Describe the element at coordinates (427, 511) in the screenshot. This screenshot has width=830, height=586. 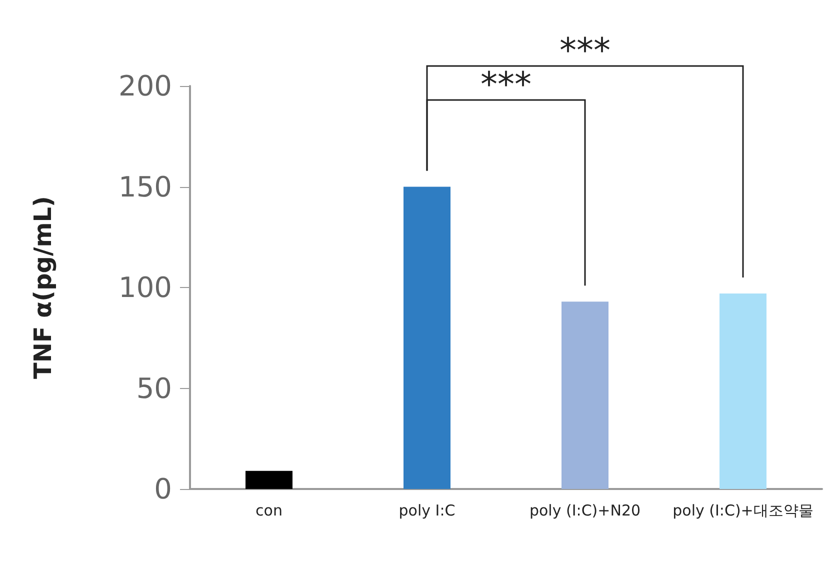
I see `x-tick-label: poly I:C` at that location.